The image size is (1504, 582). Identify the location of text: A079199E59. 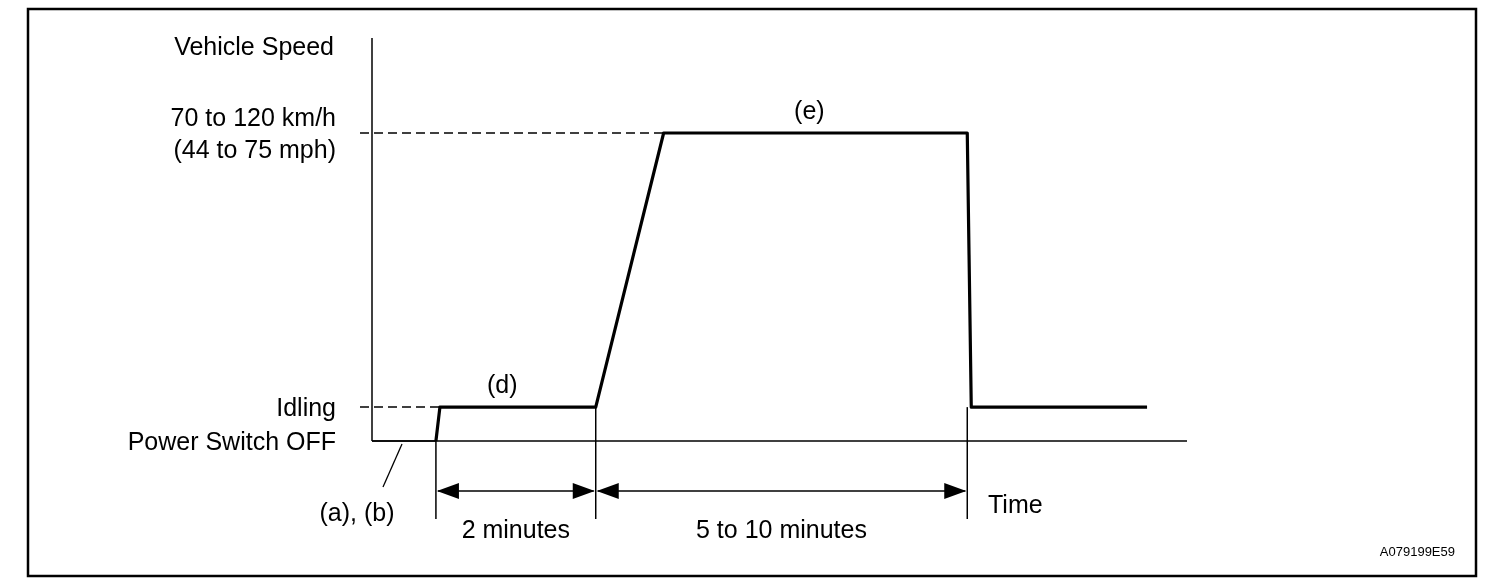
(1417, 551).